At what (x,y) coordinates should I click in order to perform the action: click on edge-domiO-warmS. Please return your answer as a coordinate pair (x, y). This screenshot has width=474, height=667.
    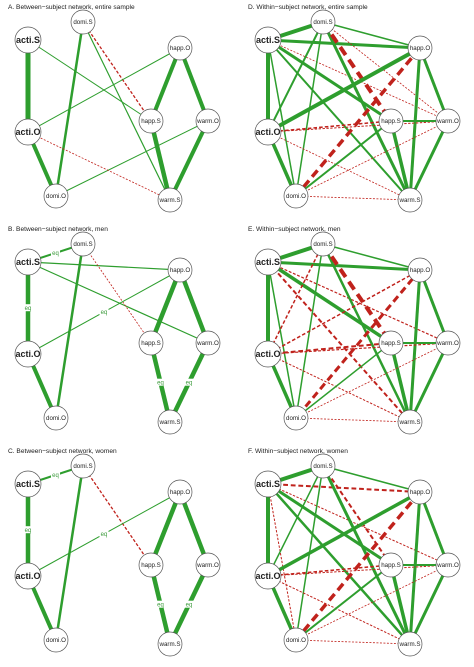
    Looking at the image, I should click on (353, 642).